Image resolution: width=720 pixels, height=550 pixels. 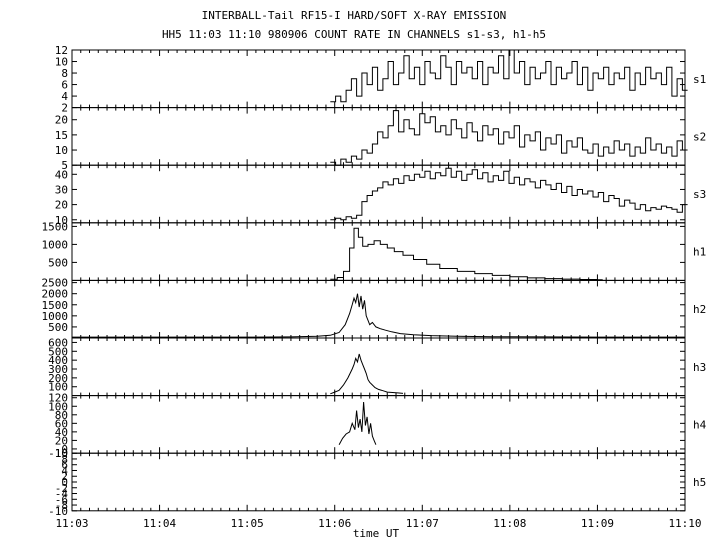 I want to click on x-tick-label: 11:06, so click(x=334, y=523).